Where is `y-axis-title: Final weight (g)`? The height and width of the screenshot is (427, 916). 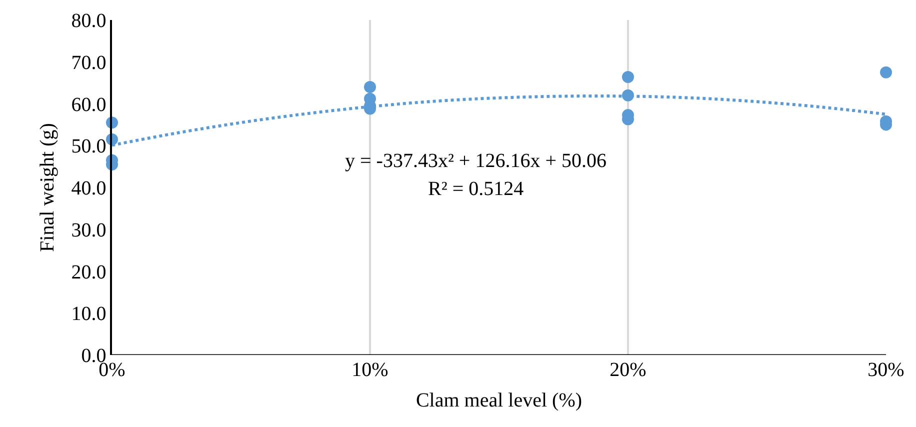
y-axis-title: Final weight (g) is located at coordinates (47, 187).